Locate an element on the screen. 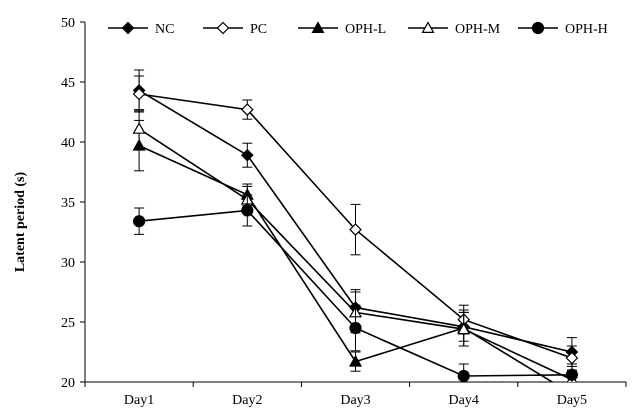 The width and height of the screenshot is (636, 409). y-axis-title: Latent period (s) is located at coordinates (20, 222).